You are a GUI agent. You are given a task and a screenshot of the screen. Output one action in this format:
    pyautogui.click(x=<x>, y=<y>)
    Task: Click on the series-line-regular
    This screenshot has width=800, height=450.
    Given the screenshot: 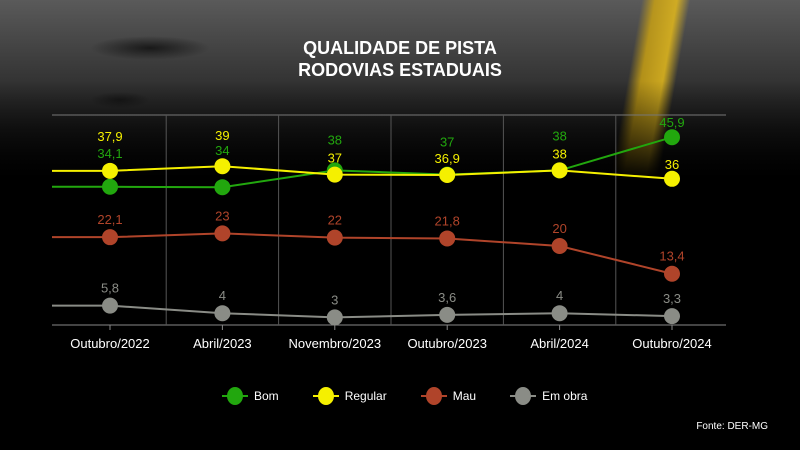 What is the action you would take?
    pyautogui.click(x=362, y=172)
    